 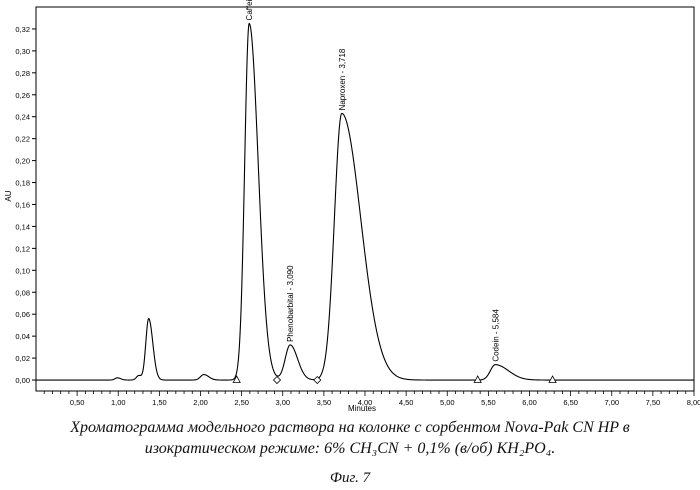 I want to click on y-tick-label: 0,06, so click(x=22, y=314).